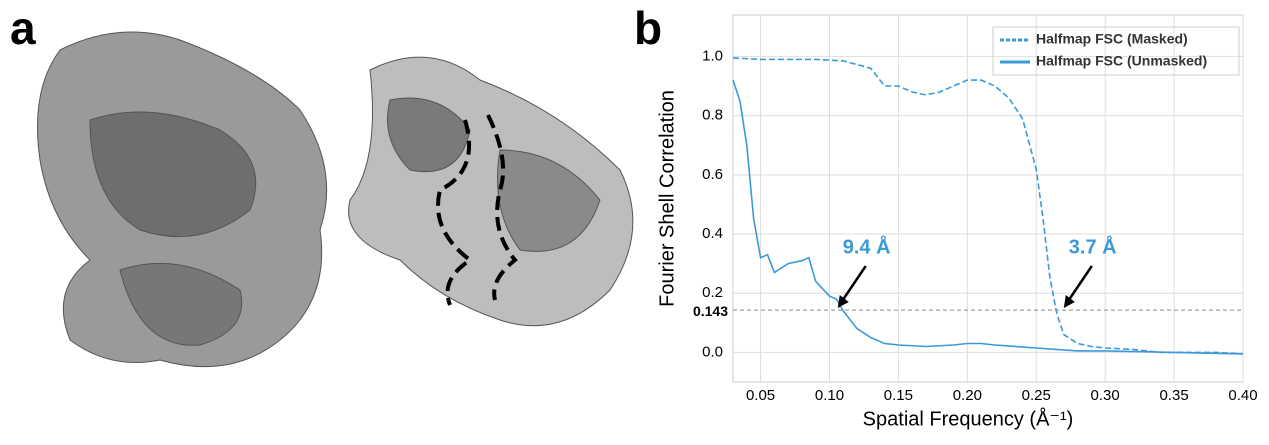 The image size is (1269, 445). What do you see at coordinates (491, 191) in the screenshot?
I see `density-map-right` at bounding box center [491, 191].